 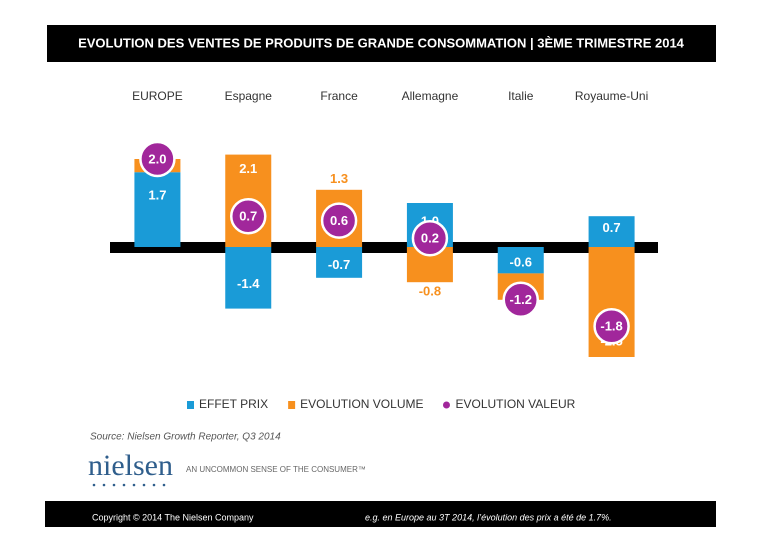 I want to click on value-label: -0.8, so click(x=430, y=291).